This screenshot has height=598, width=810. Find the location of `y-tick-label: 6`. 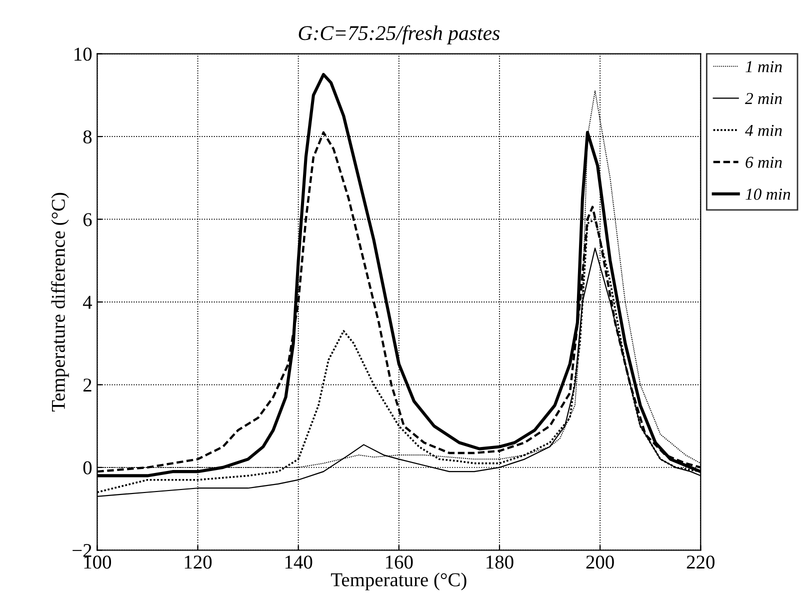

y-tick-label: 6 is located at coordinates (87, 219).